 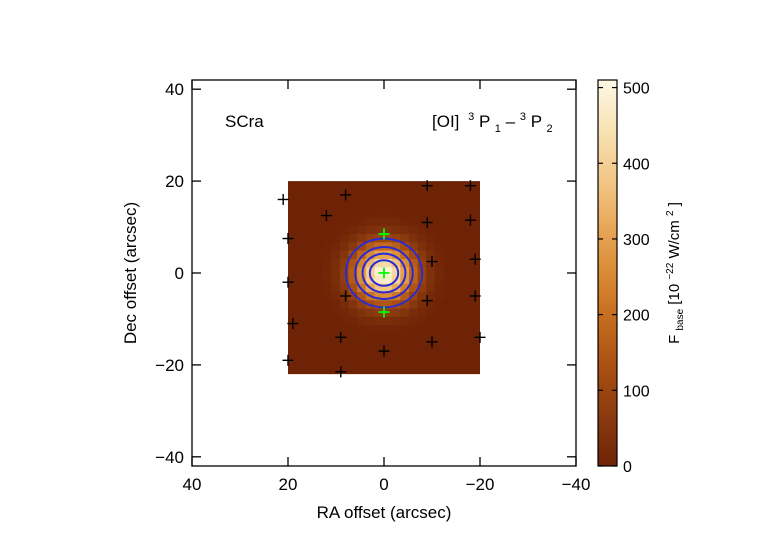 What do you see at coordinates (674, 239) in the screenshot?
I see `colorbar-label-unit-mid: W/cm` at bounding box center [674, 239].